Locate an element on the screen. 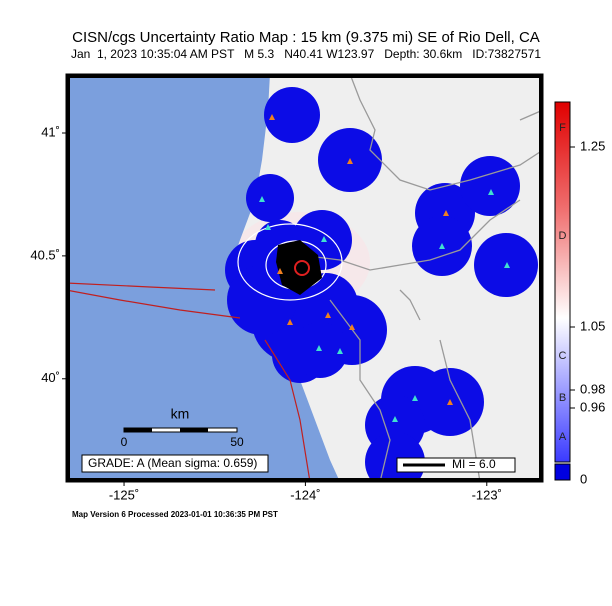 Image resolution: width=612 pixels, height=606 pixels. scale-label: 50 is located at coordinates (237, 442).